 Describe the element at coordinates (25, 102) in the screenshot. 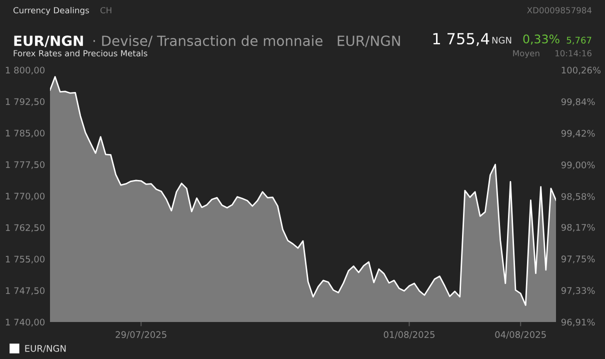

I see `y-tick-label: 1 792,50` at that location.